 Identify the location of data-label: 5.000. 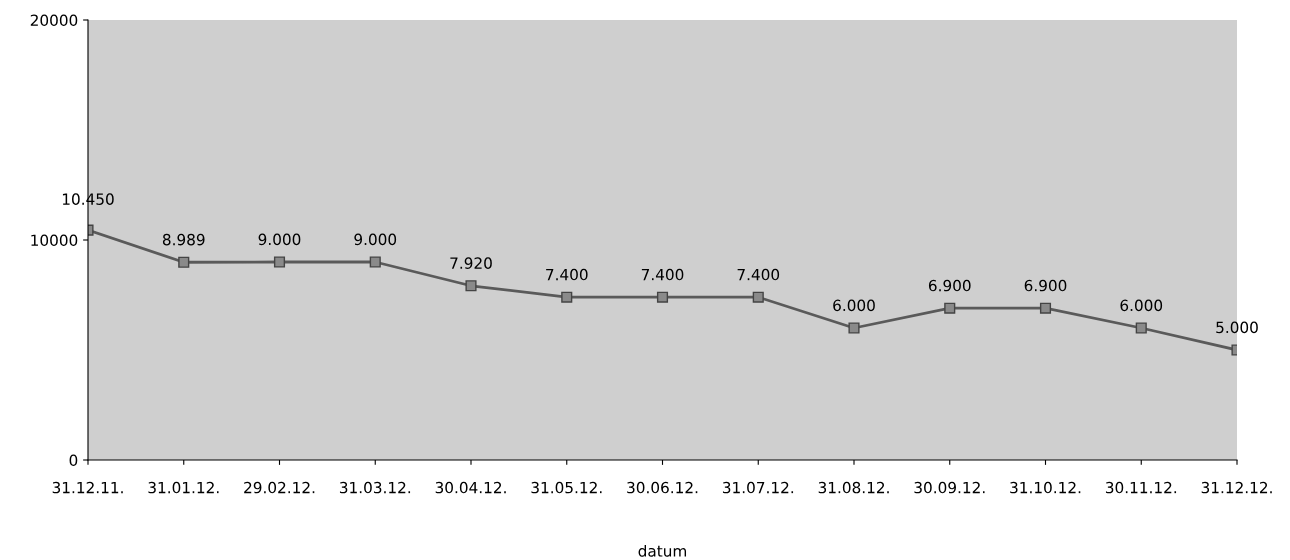
(1237, 327).